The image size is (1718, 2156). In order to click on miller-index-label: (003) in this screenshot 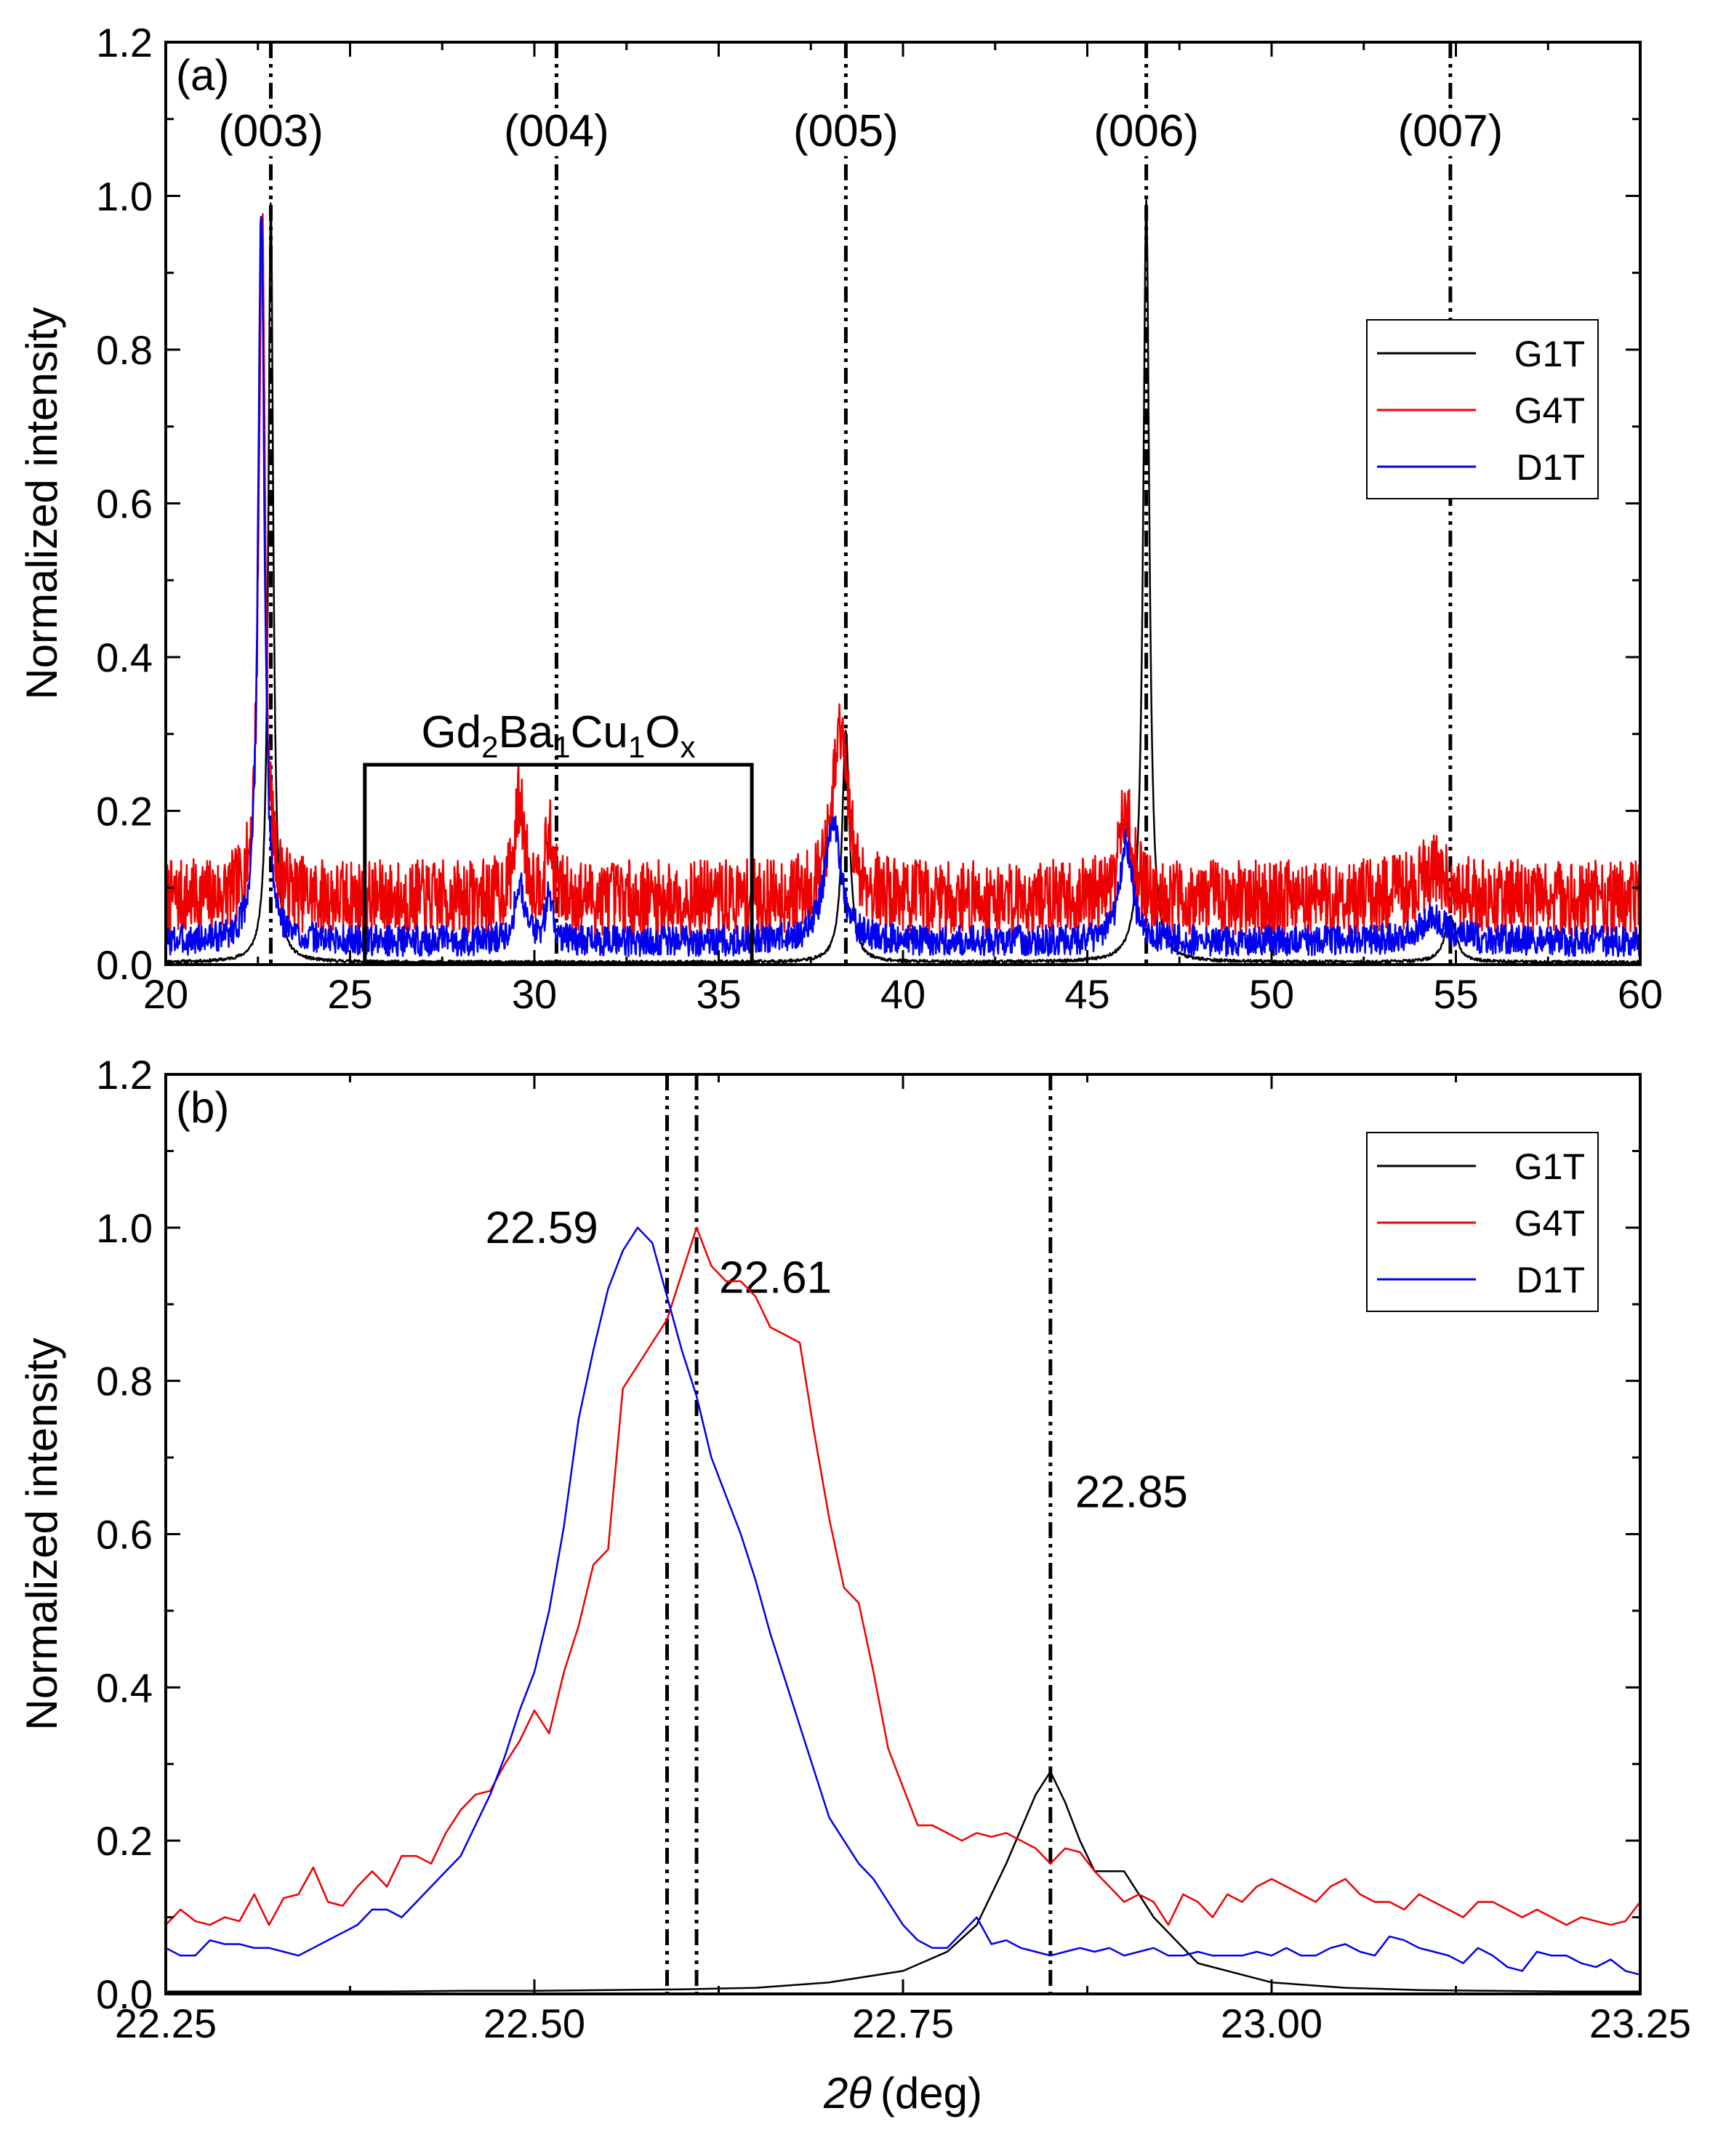, I will do `click(271, 131)`.